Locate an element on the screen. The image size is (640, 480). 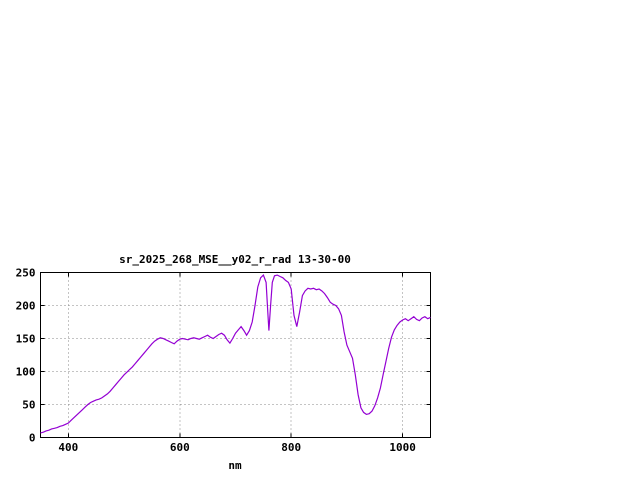
y-tick-labels: 0 50 100 150 200 250 is located at coordinates (26, 356).